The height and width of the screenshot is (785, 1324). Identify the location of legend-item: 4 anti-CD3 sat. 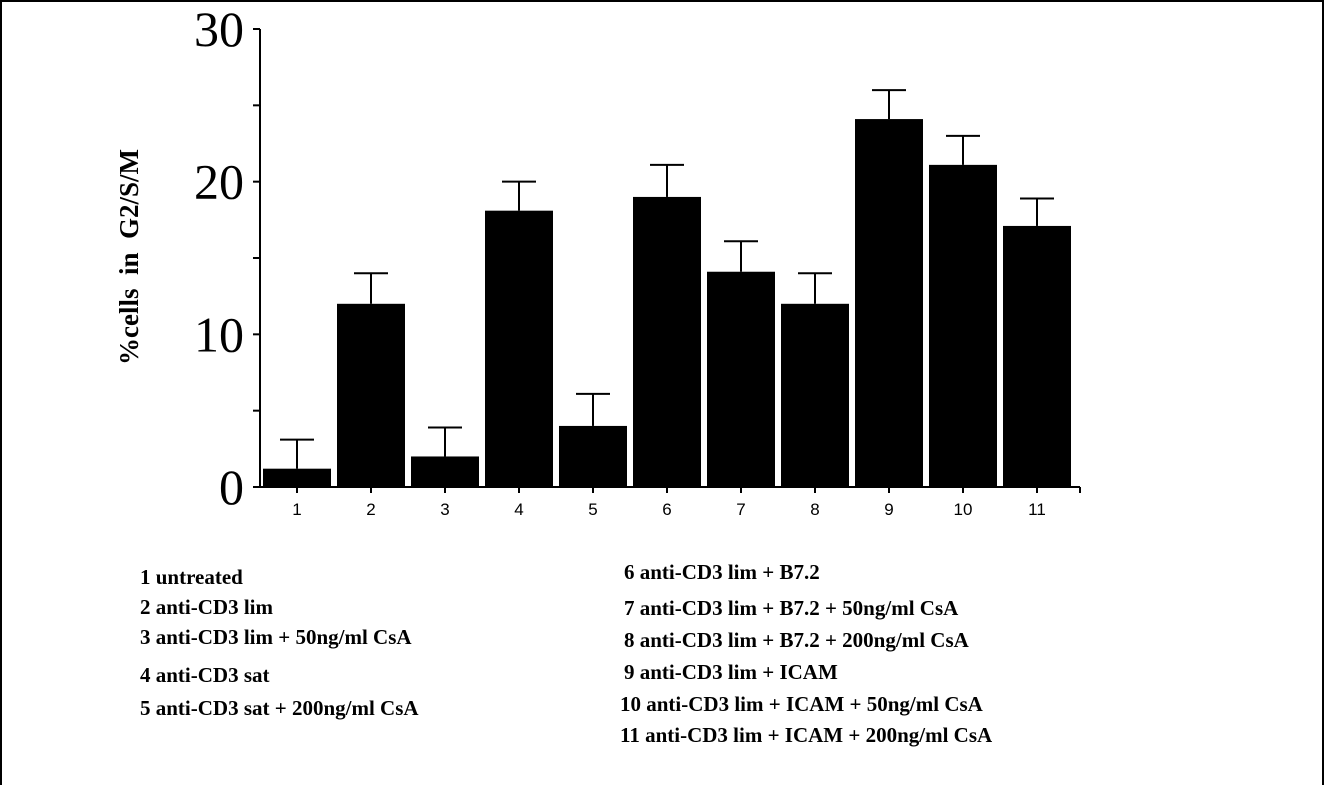
(205, 675).